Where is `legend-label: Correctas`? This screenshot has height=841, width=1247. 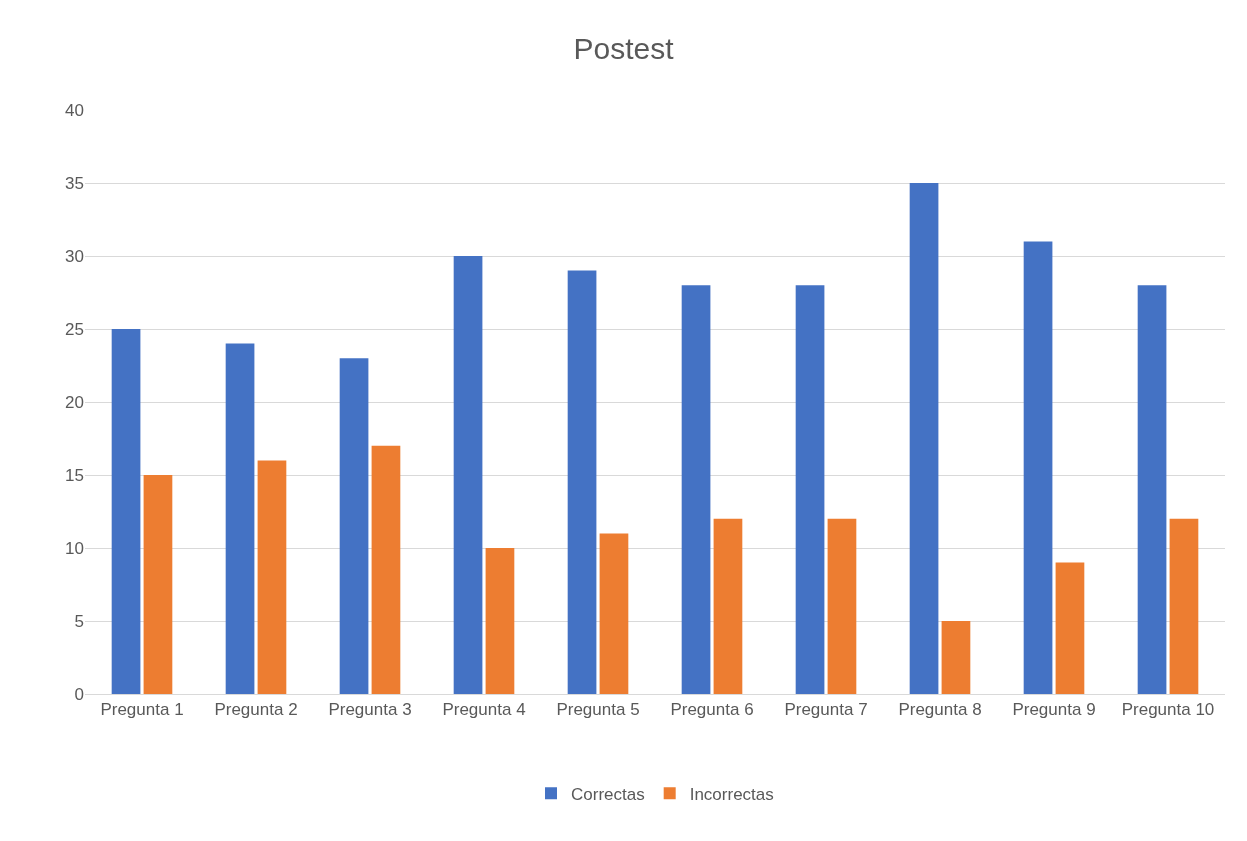
legend-label: Correctas is located at coordinates (608, 794).